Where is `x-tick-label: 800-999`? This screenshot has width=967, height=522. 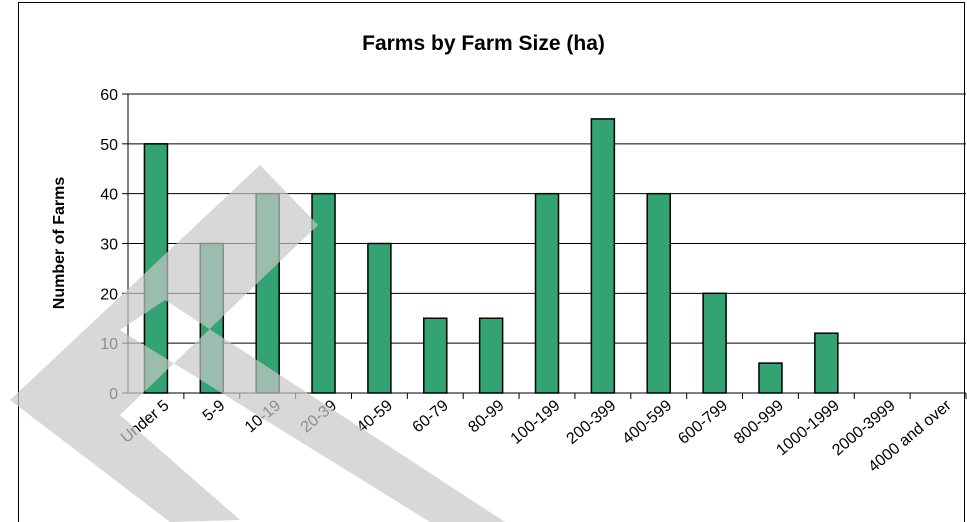 x-tick-label: 800-999 is located at coordinates (759, 422).